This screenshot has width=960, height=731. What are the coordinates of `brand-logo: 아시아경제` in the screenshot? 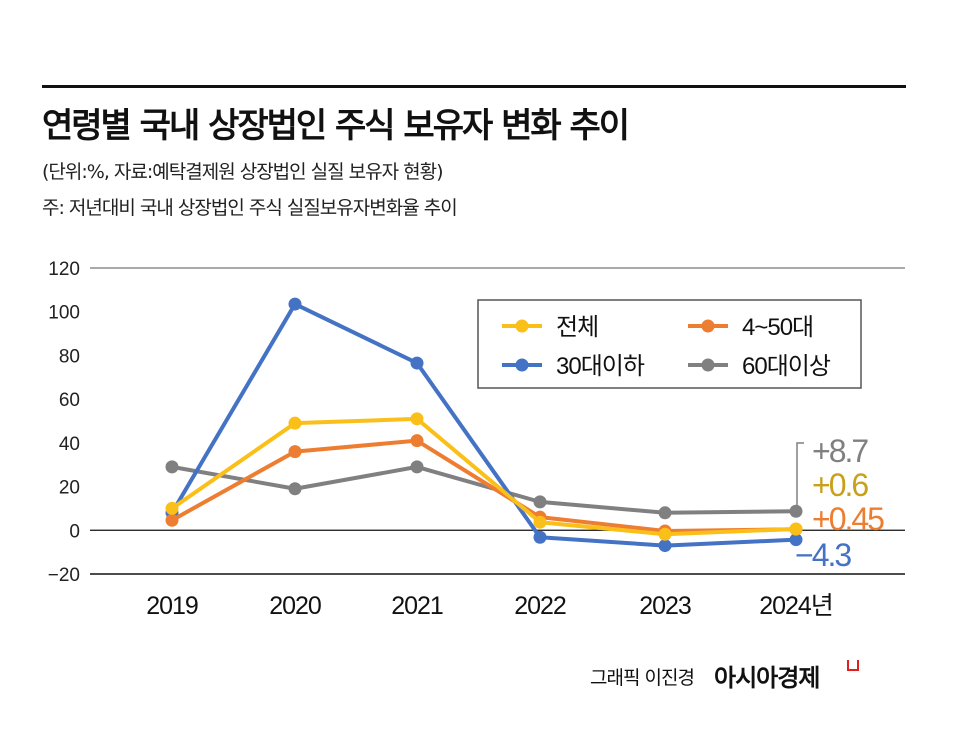 It's located at (767, 678).